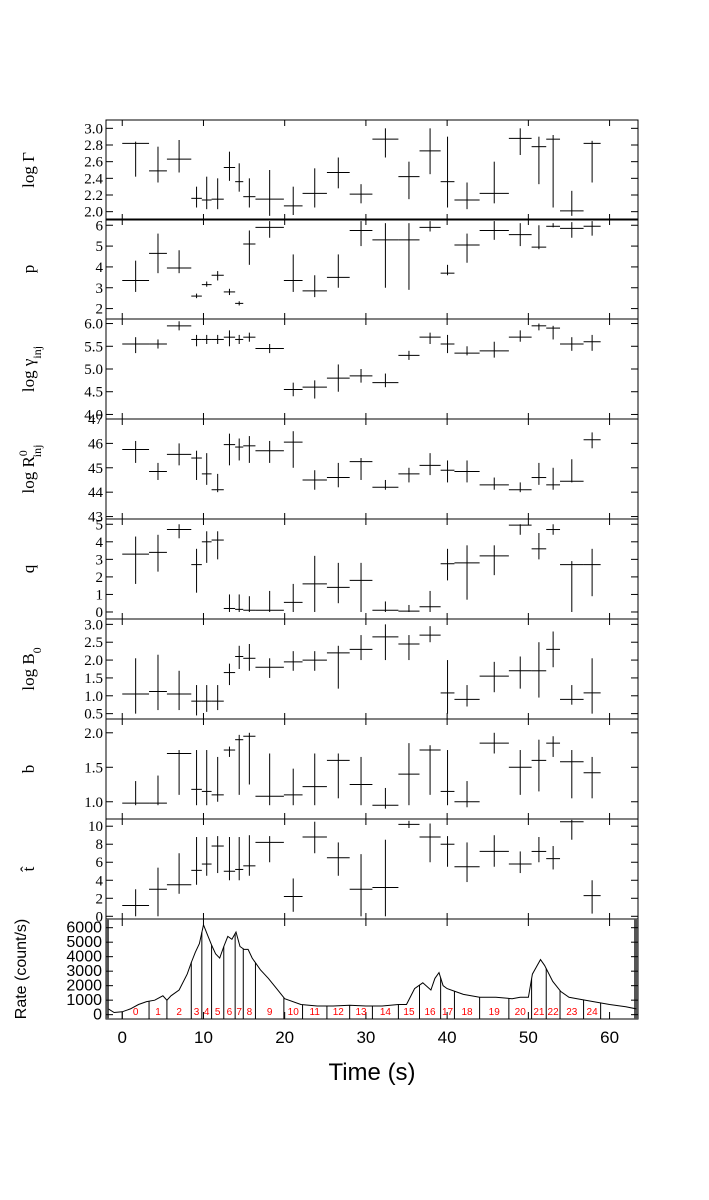 Image resolution: width=709 pixels, height=1200 pixels. Describe the element at coordinates (329, 370) in the screenshot. I see `parameter-panel: 4.0 4.5 5.0 5.5 6.0 log γinj` at that location.